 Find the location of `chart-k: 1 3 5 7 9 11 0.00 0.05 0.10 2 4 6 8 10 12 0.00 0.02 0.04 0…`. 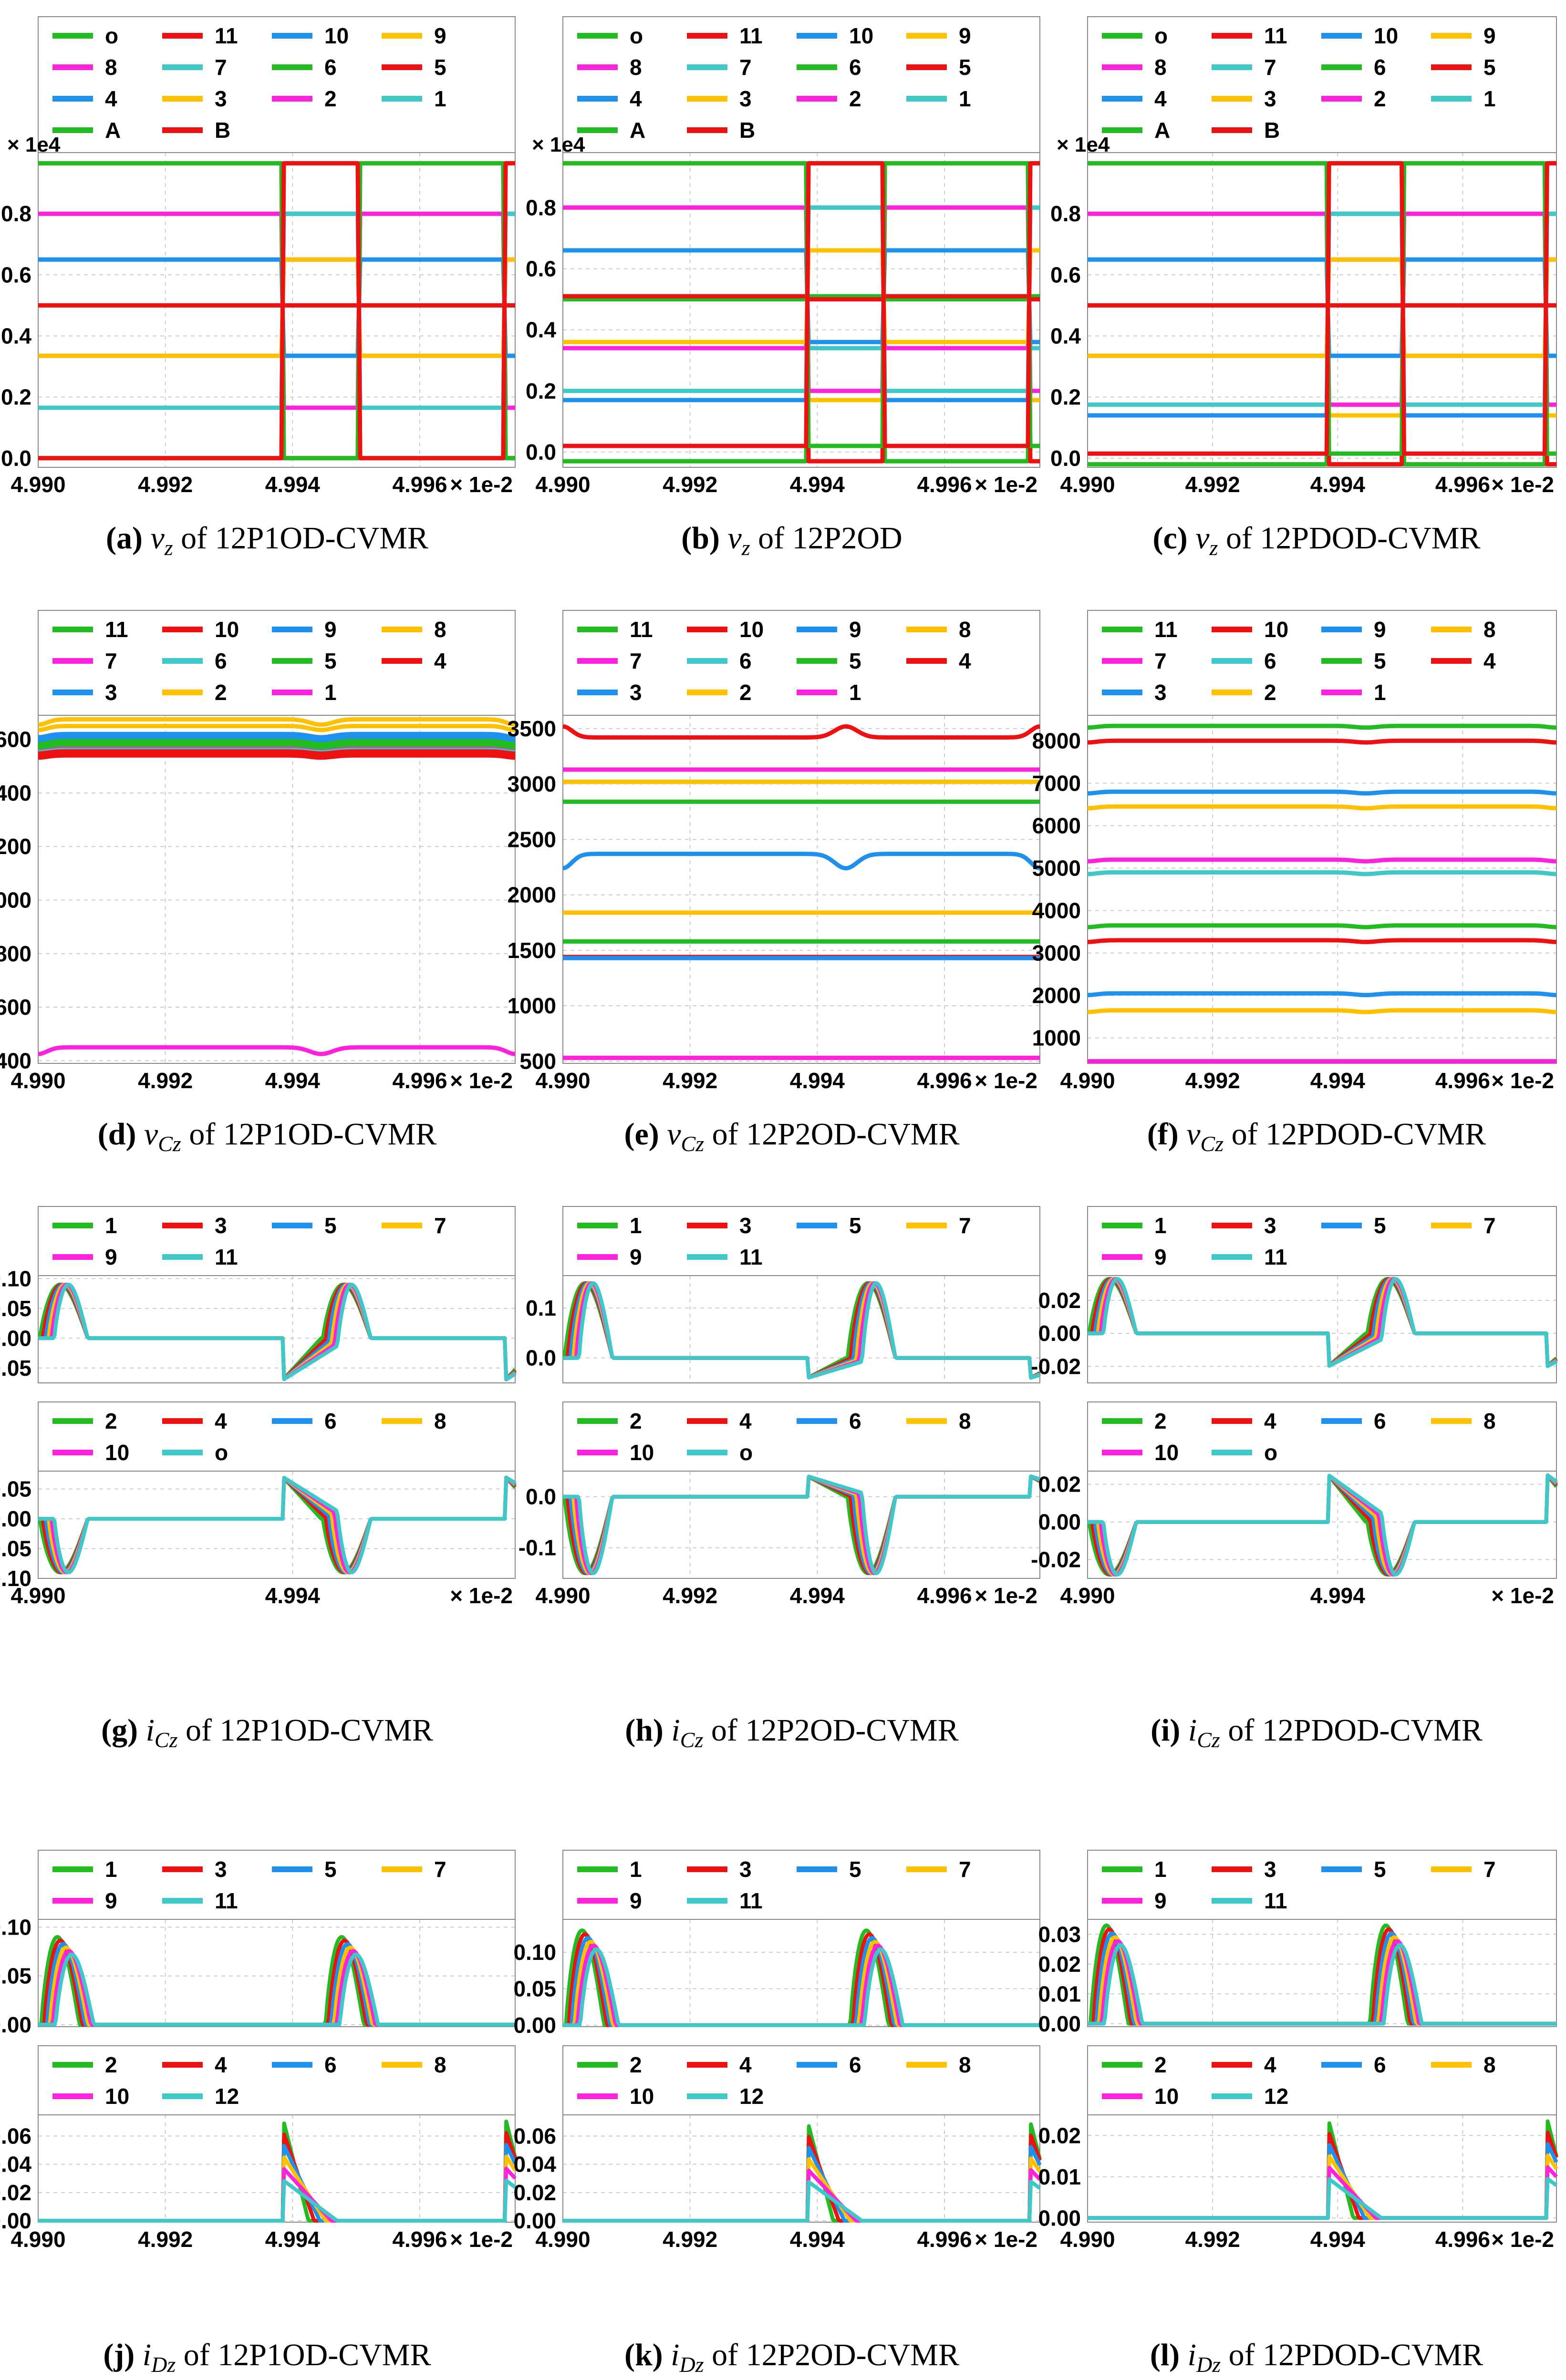

chart-k: 1 3 5 7 9 11 0.00 0.05 0.10 2 4 6 8 10 12 0.00 0.02 0.04 0… is located at coordinates (777, 2113).